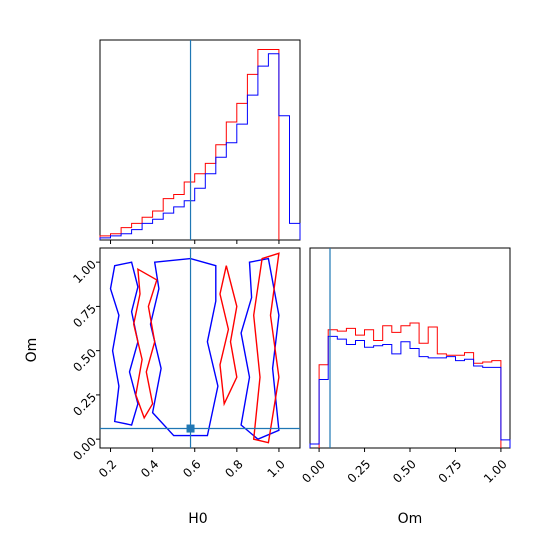 The width and height of the screenshot is (550, 550). I want to click on om-tick-label-y: 0.00, so click(84, 448).